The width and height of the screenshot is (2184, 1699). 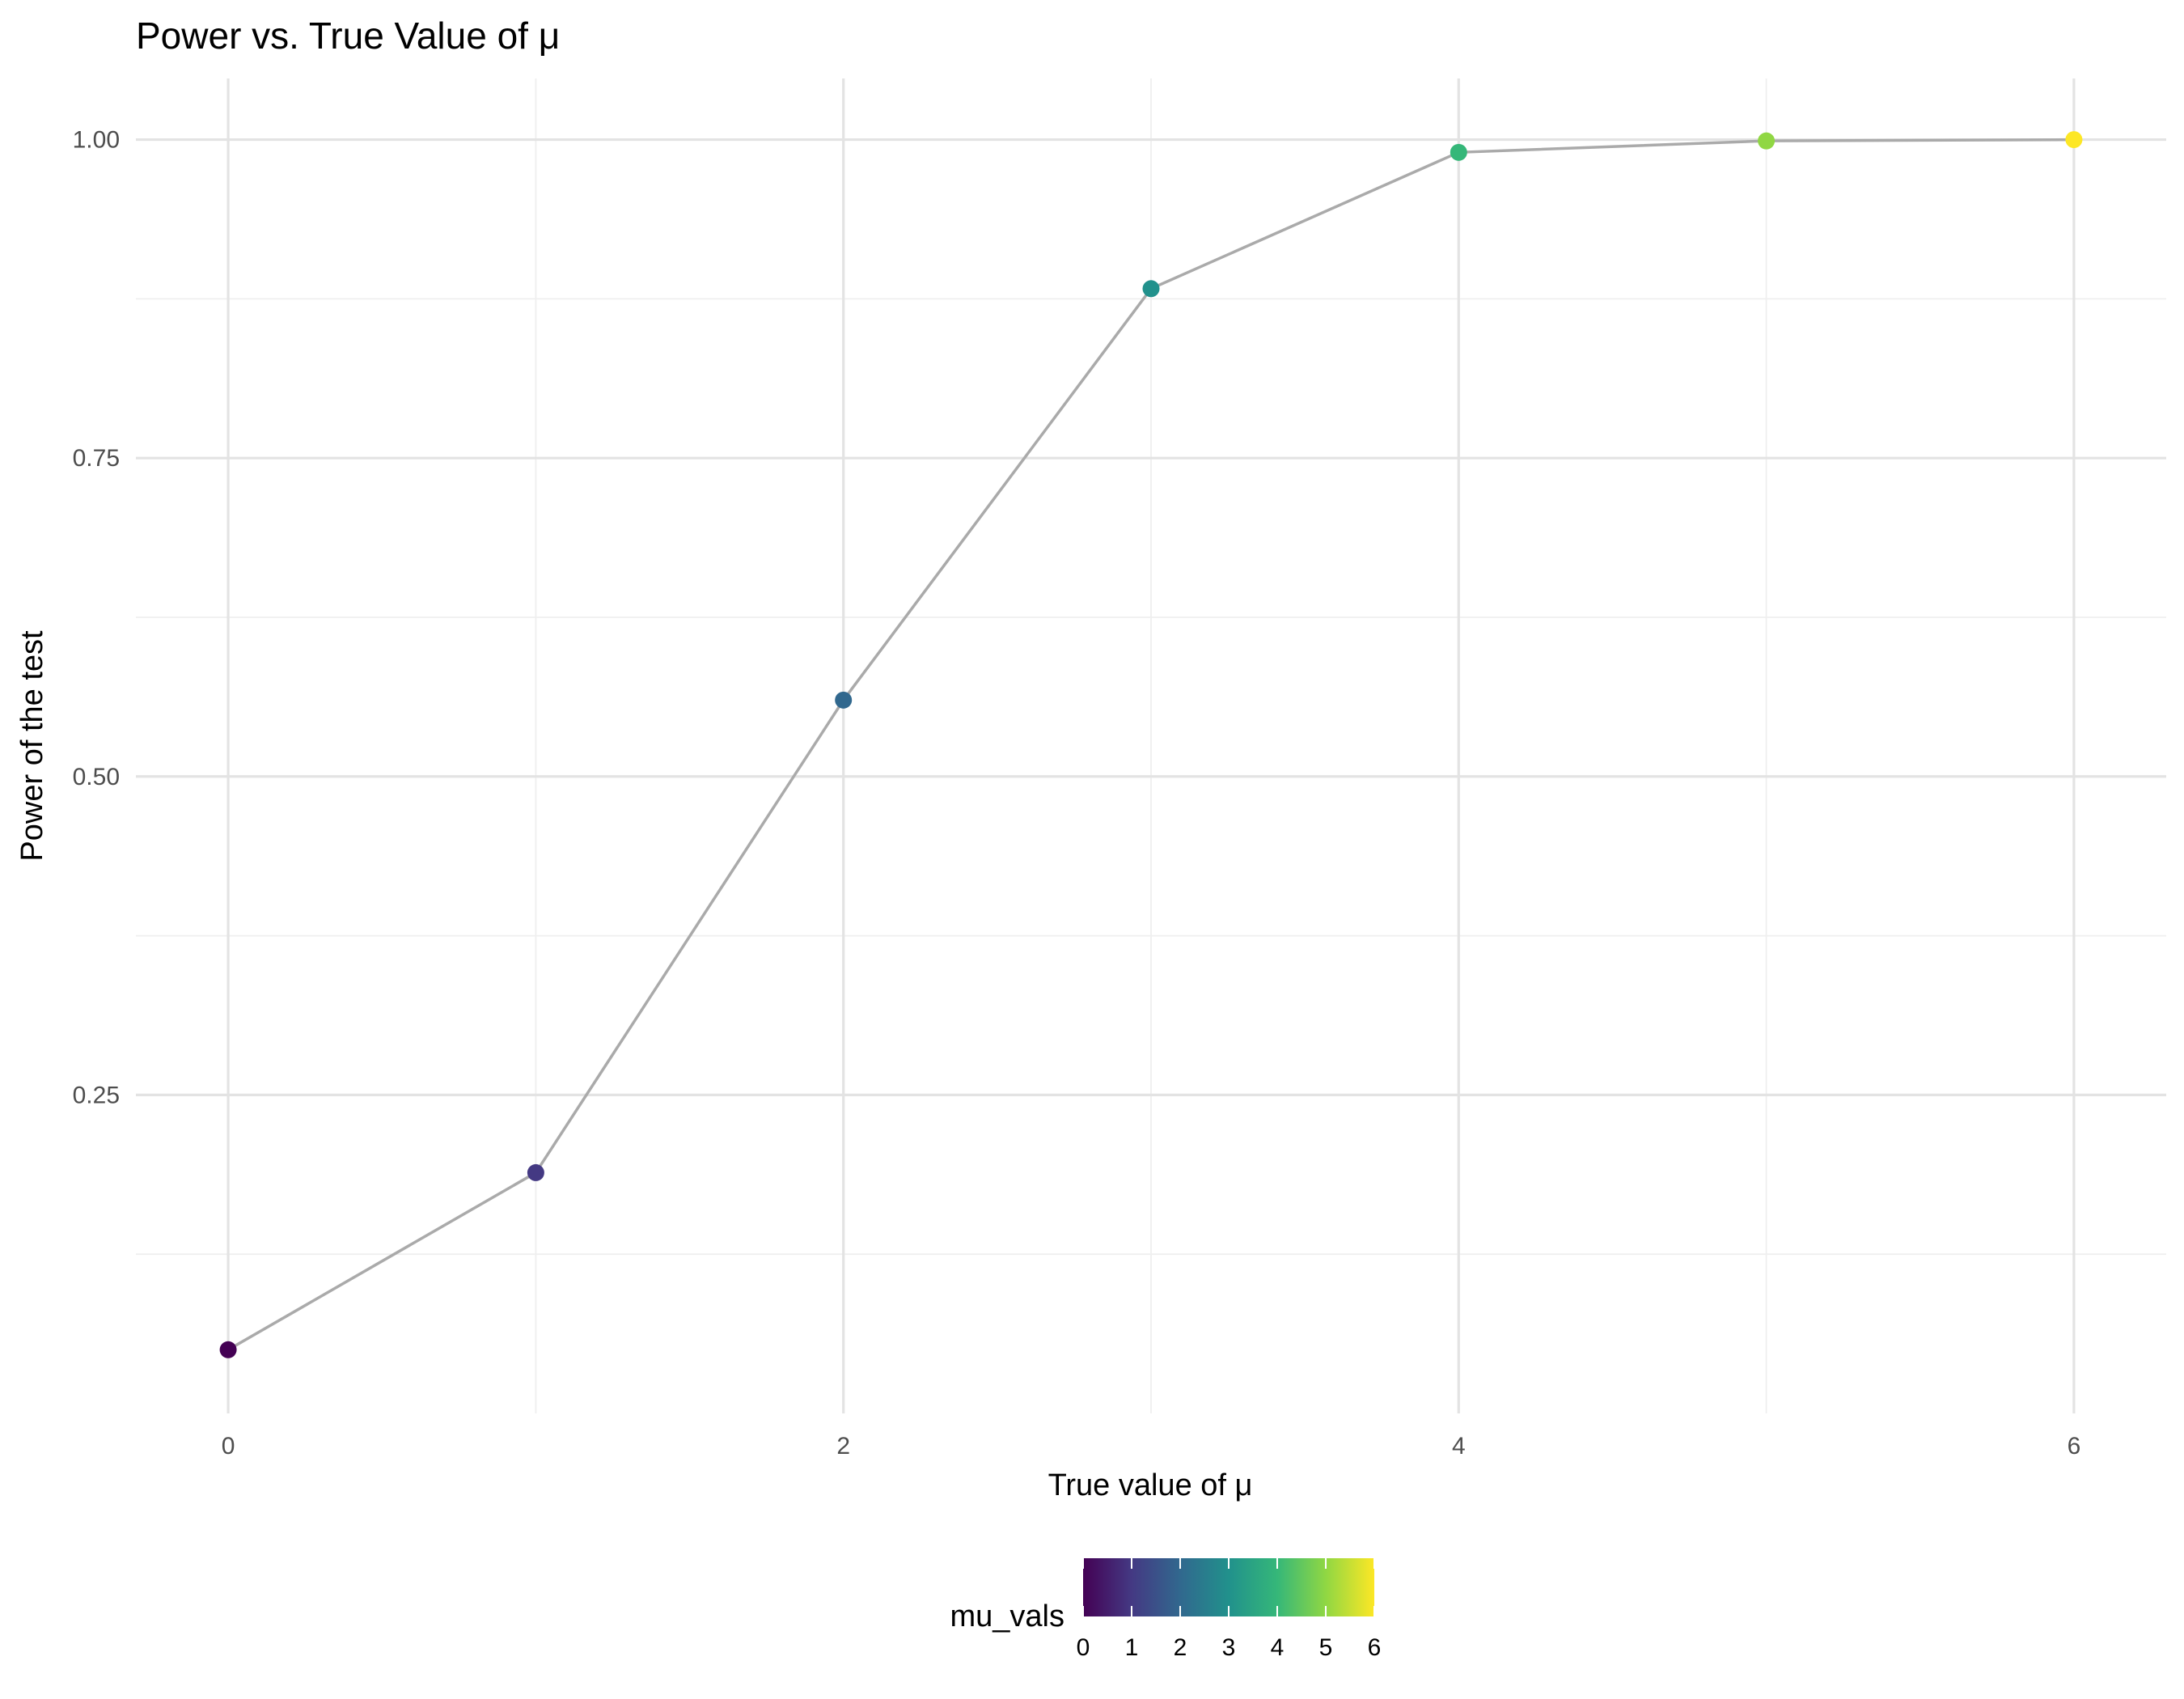 What do you see at coordinates (1151, 1446) in the screenshot?
I see `x-axis-ticks: 0 2 4 6` at bounding box center [1151, 1446].